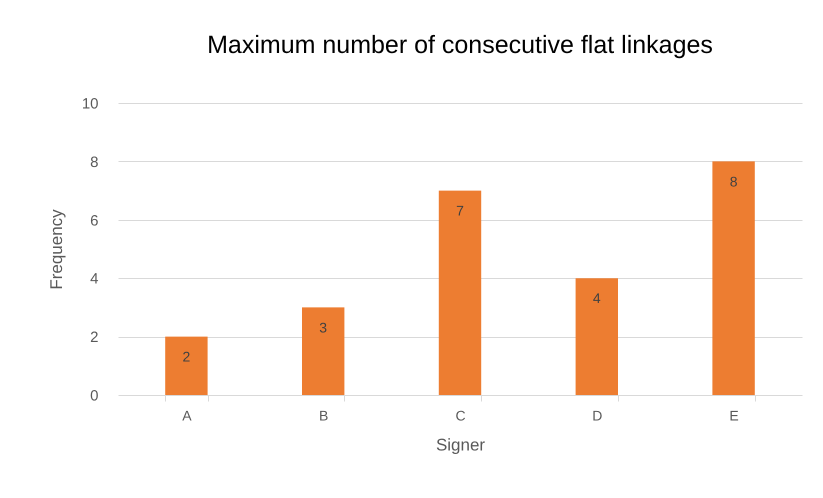 This screenshot has height=498, width=823. What do you see at coordinates (596, 298) in the screenshot?
I see `data-label: 4` at bounding box center [596, 298].